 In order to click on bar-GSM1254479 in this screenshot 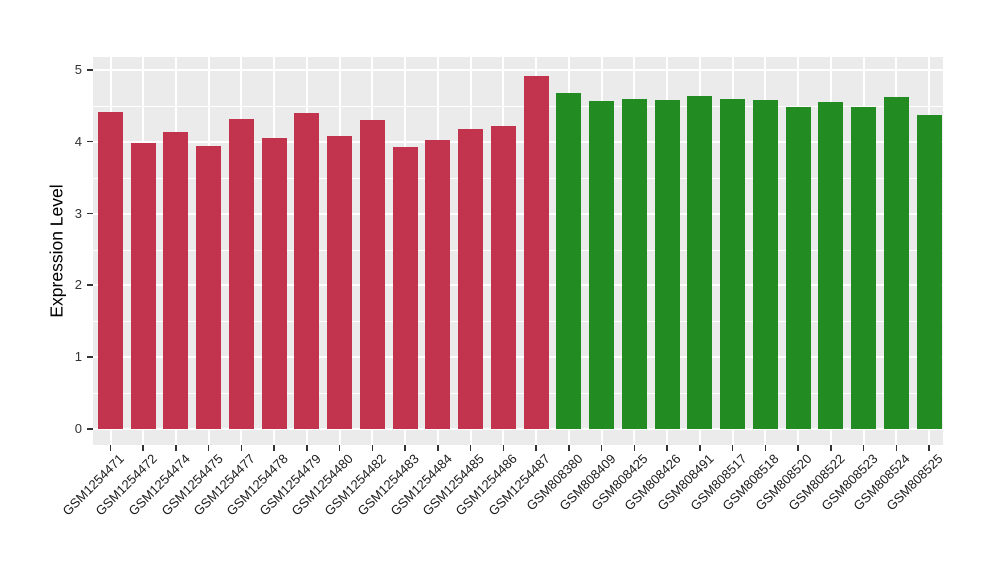, I will do `click(307, 271)`.